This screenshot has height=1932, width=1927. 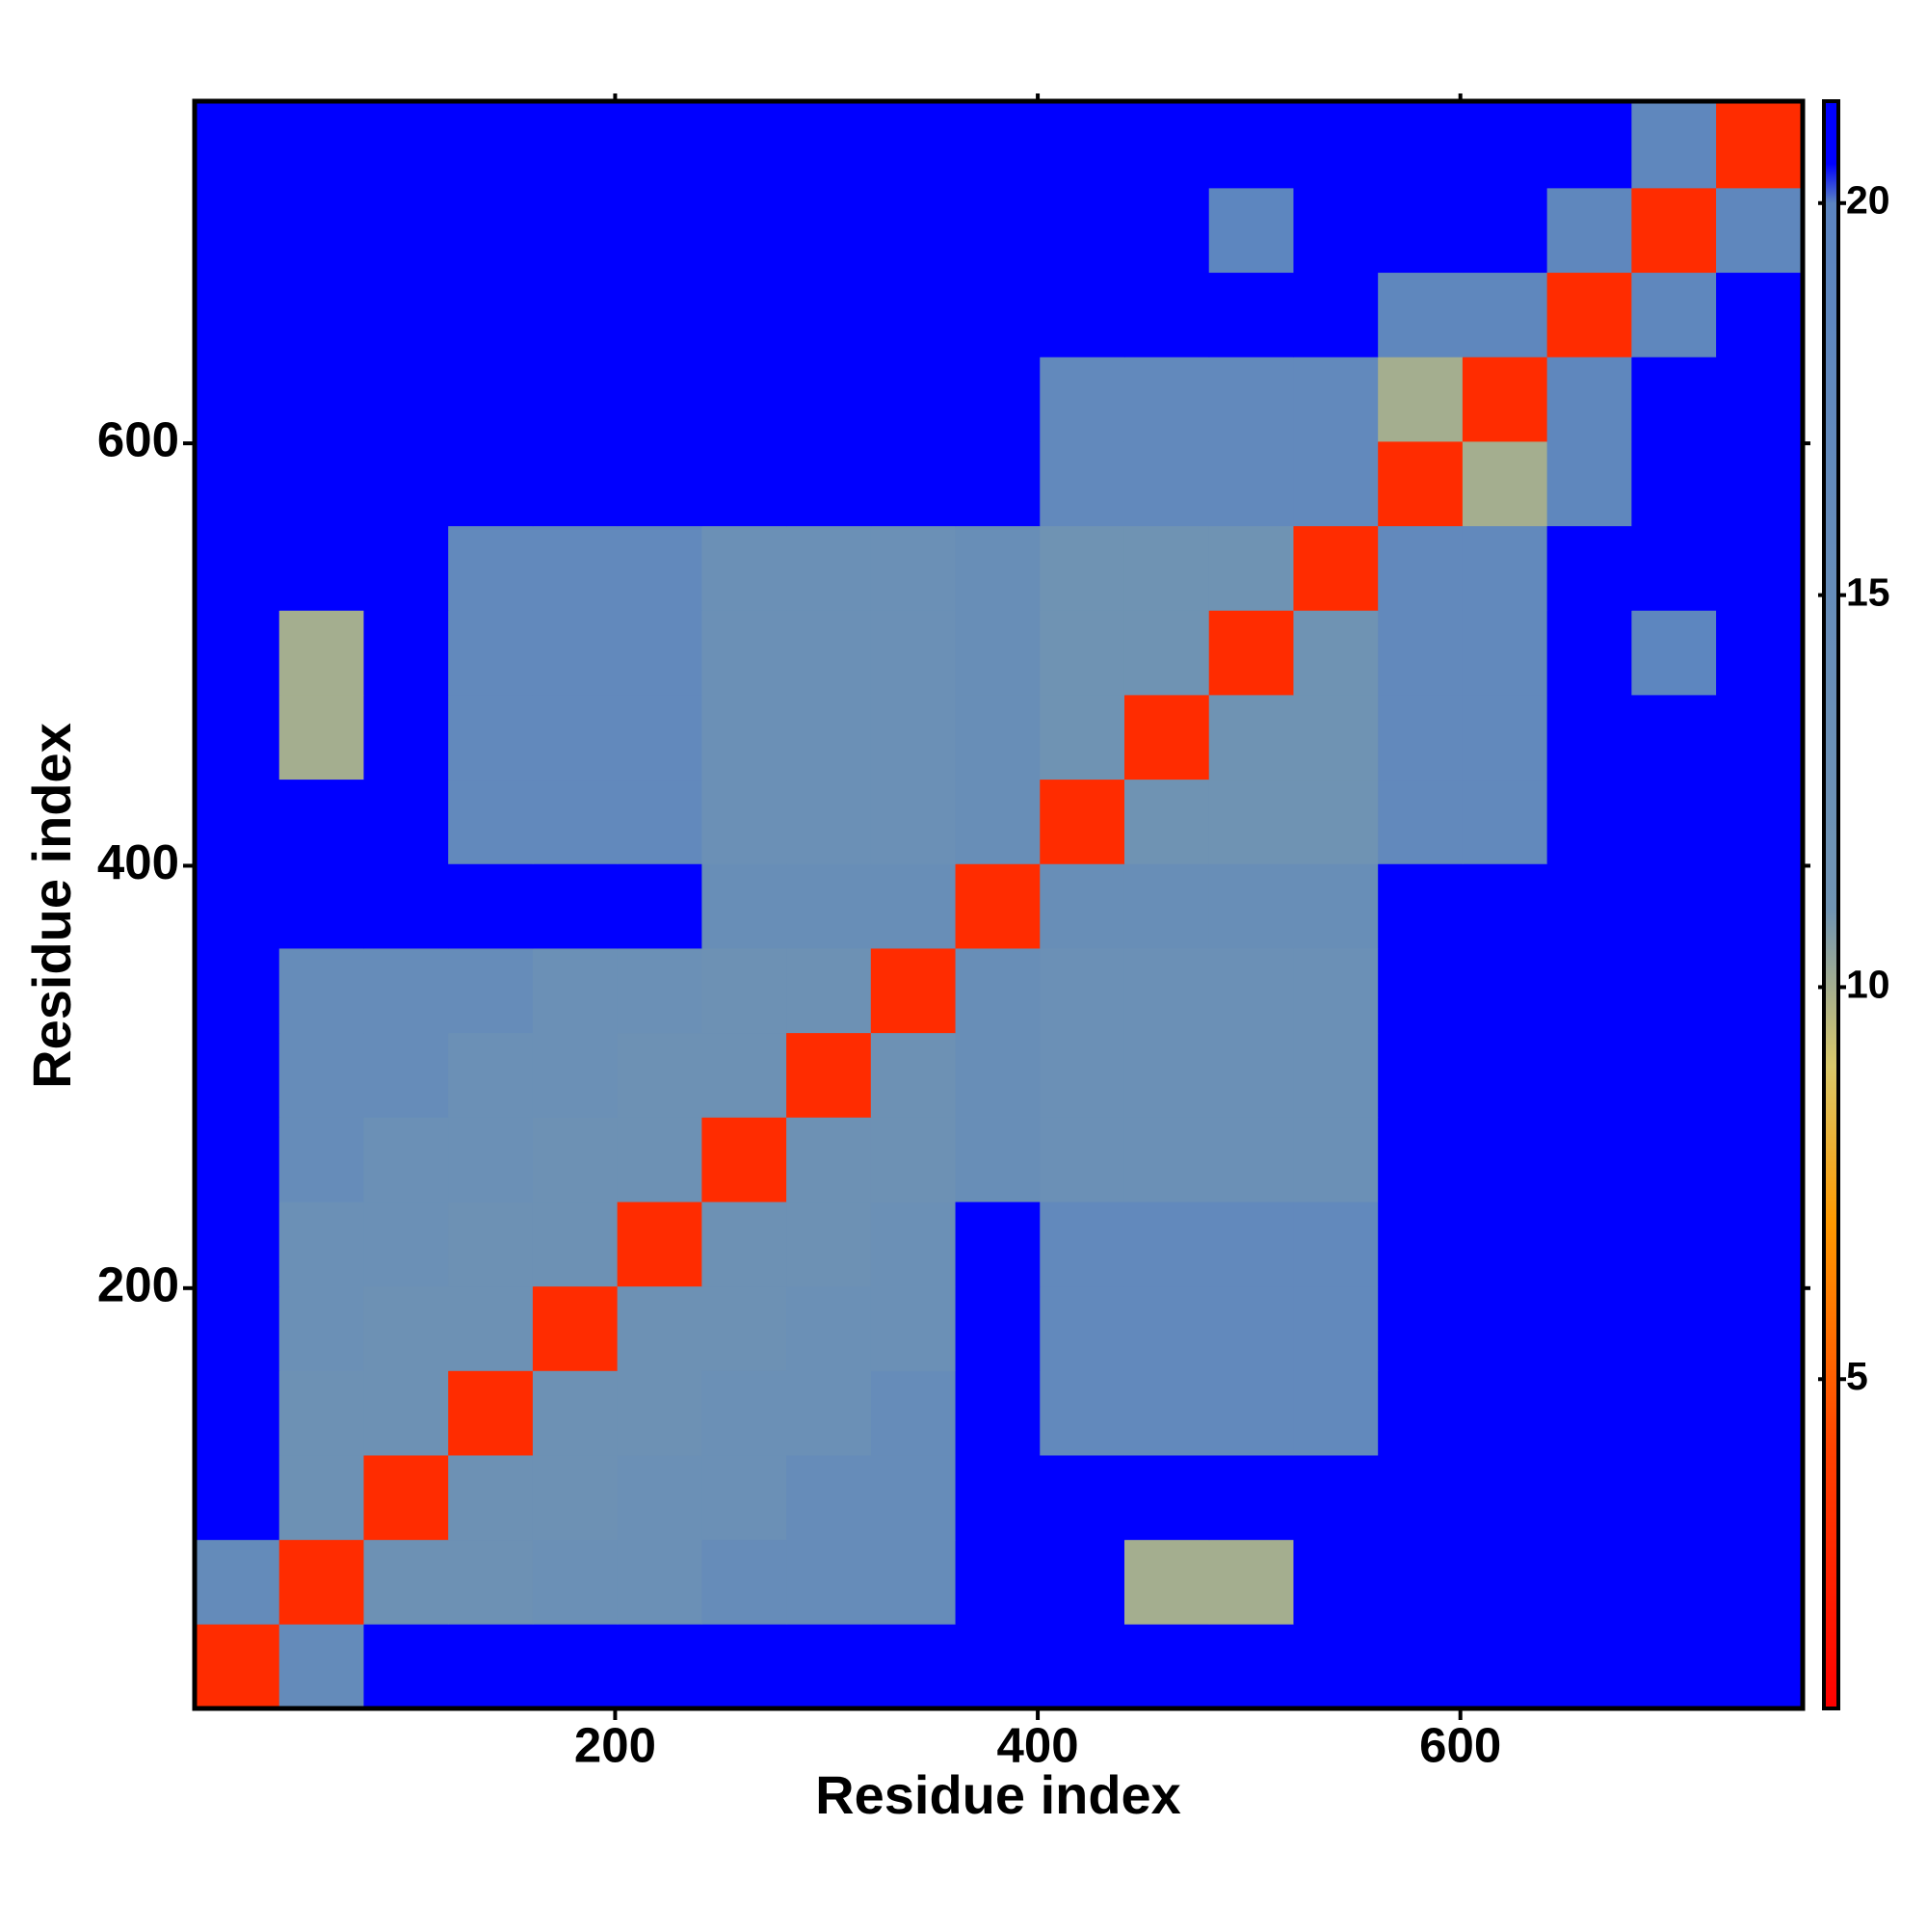 What do you see at coordinates (1857, 1376) in the screenshot?
I see `colorbar-tick-label: 5` at bounding box center [1857, 1376].